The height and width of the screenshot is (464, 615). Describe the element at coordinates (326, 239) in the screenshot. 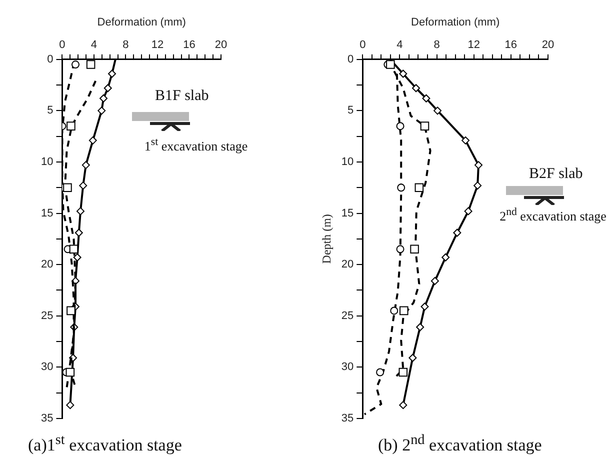

I see `y-axis-title: Depth (m)` at that location.